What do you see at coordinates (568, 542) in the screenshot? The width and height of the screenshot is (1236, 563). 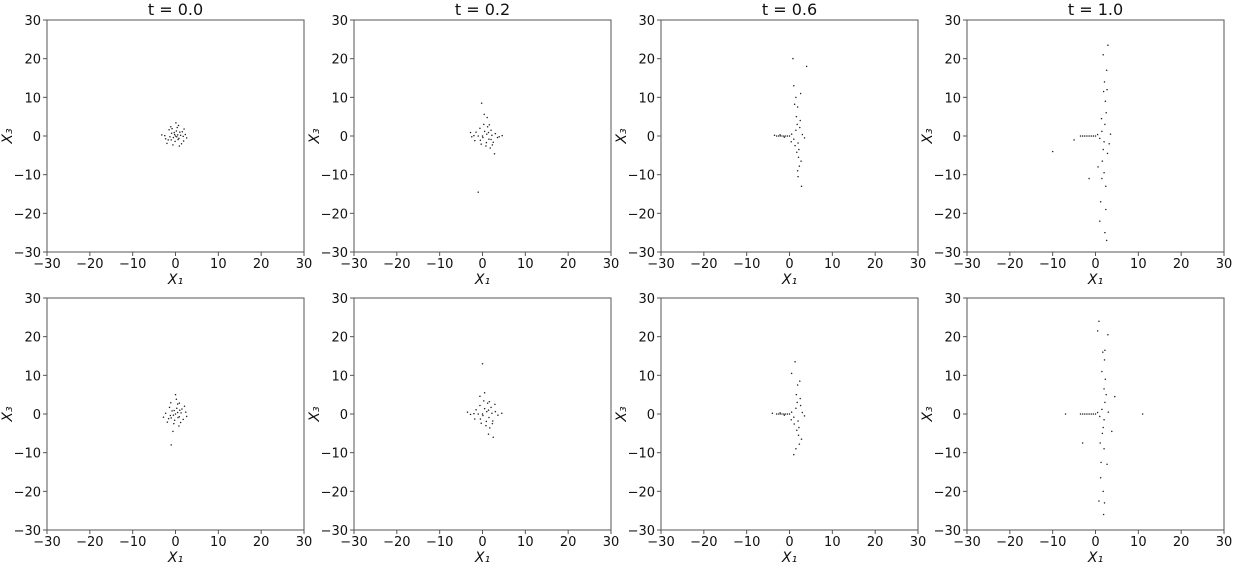 I see `x-tick-label: 20` at bounding box center [568, 542].